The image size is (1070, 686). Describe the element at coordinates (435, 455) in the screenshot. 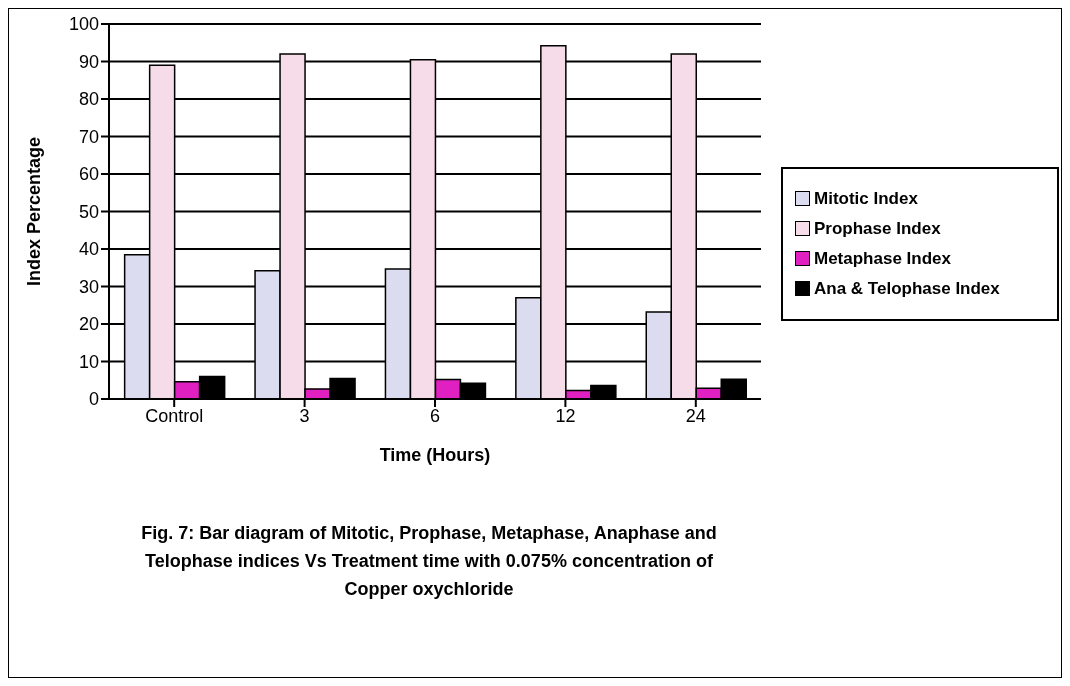

I see `x-axis-title: Time (Hours)` at that location.